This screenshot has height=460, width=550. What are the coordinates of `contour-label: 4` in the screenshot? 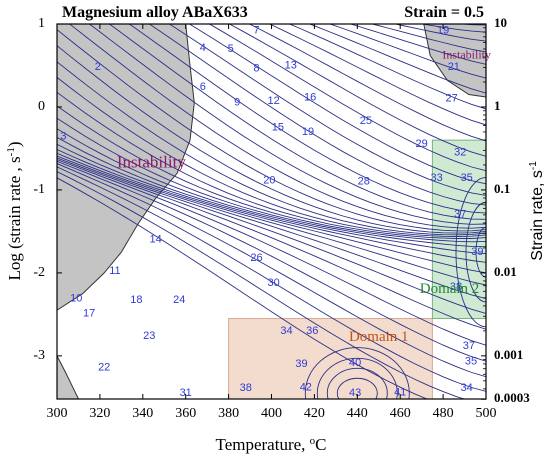 It's located at (203, 48).